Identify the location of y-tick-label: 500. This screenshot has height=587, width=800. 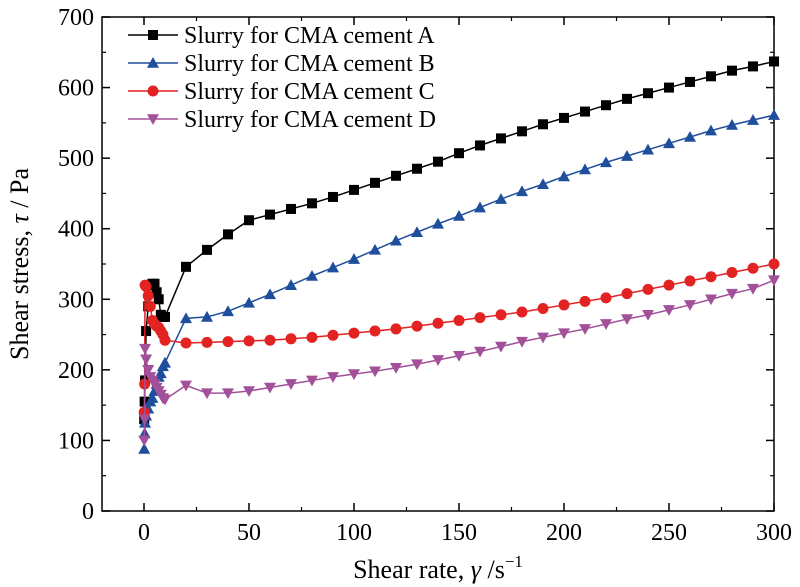
(76, 159).